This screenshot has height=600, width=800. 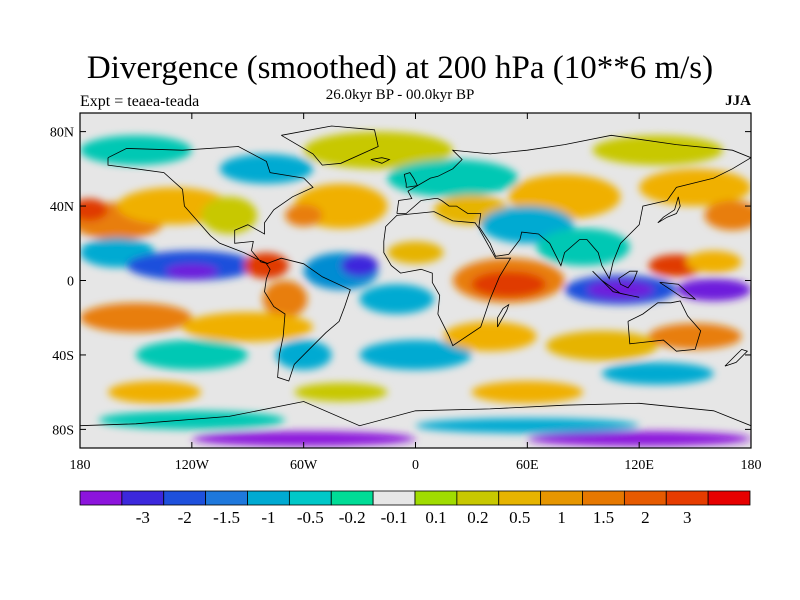 I want to click on coastline-britain, so click(x=411, y=180).